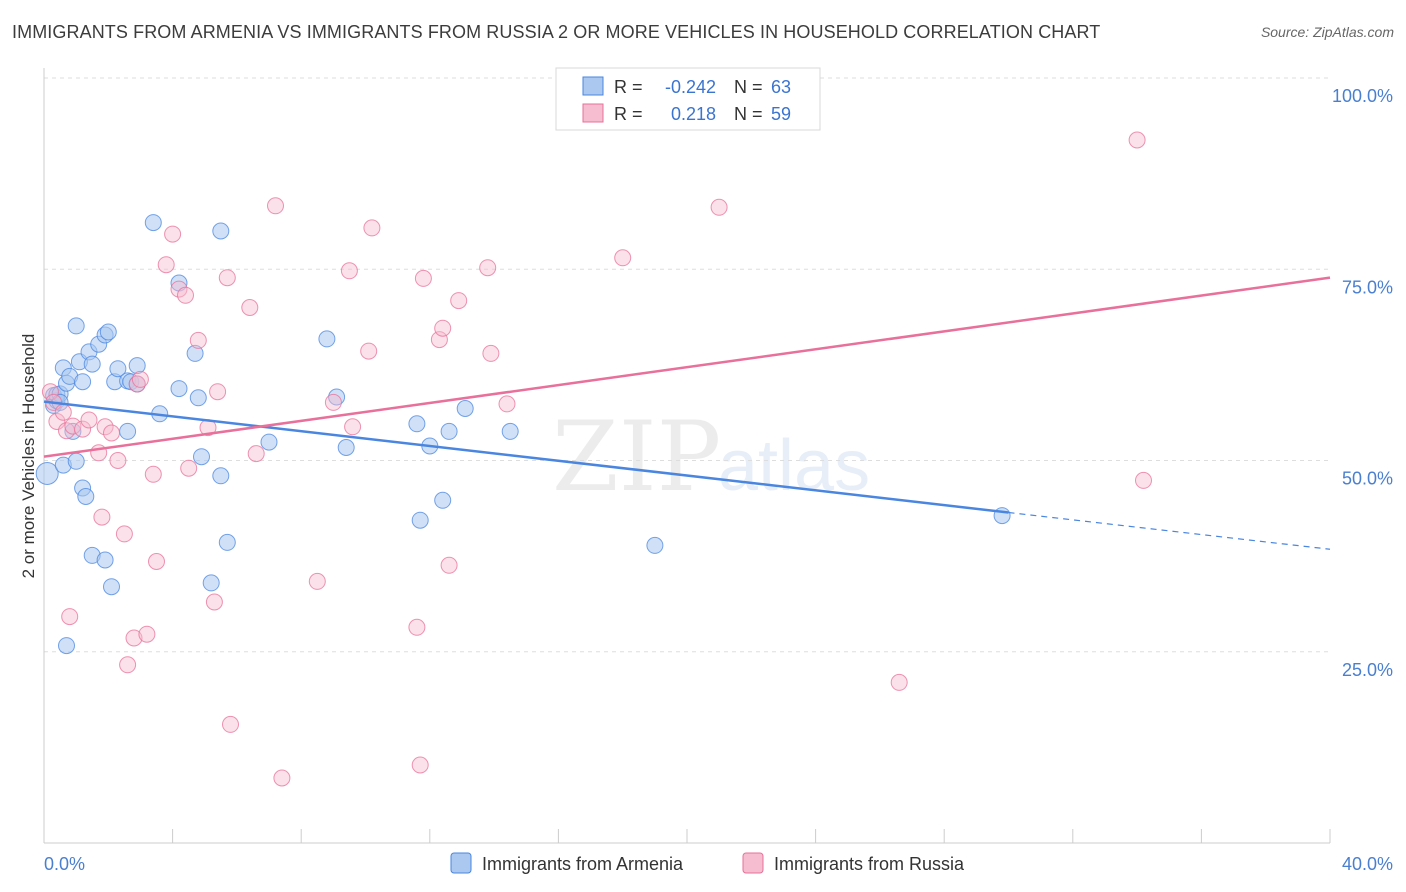  I want to click on legend-swatch-russia, so click(593, 113).